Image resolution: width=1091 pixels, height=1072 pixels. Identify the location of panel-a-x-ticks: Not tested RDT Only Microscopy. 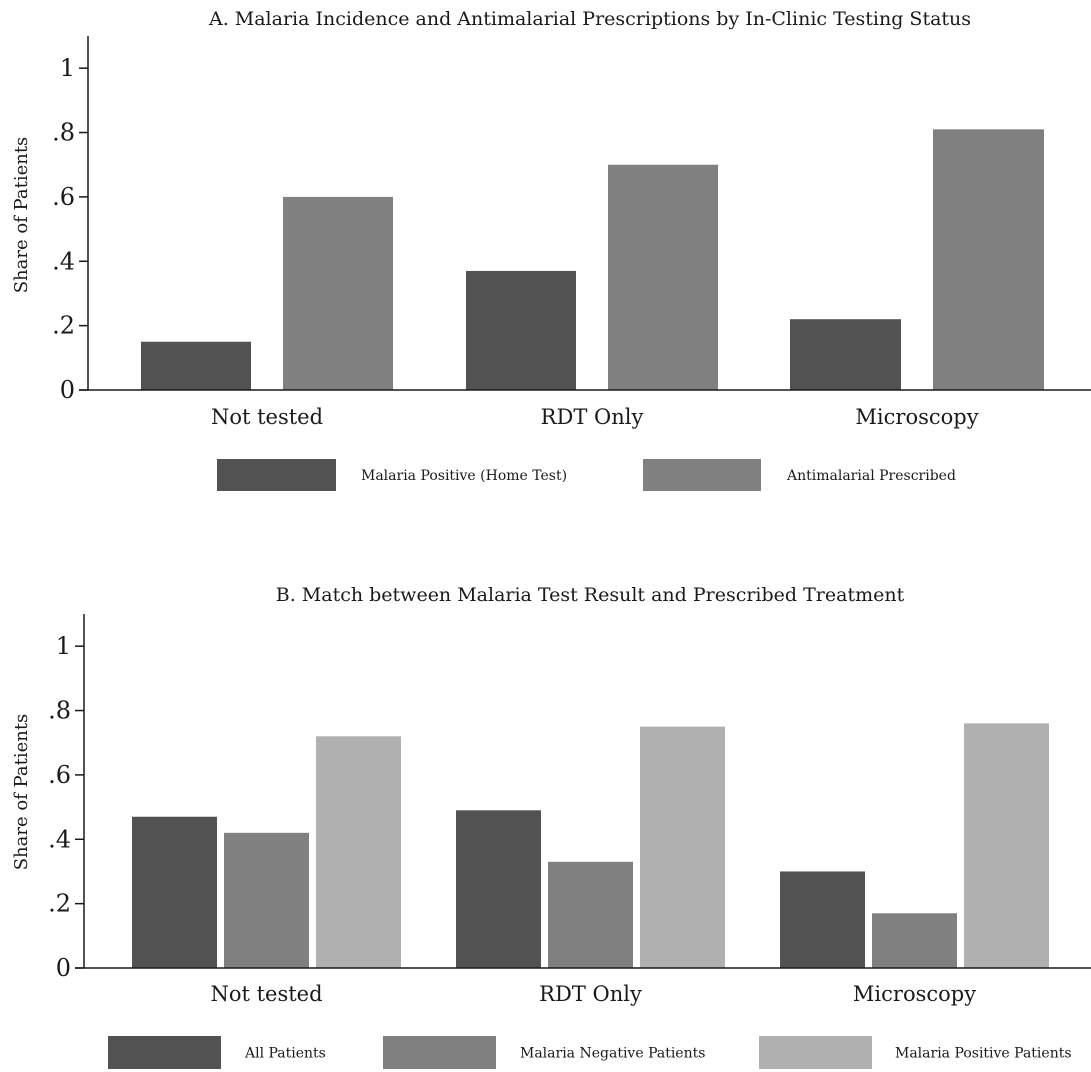
(595, 417).